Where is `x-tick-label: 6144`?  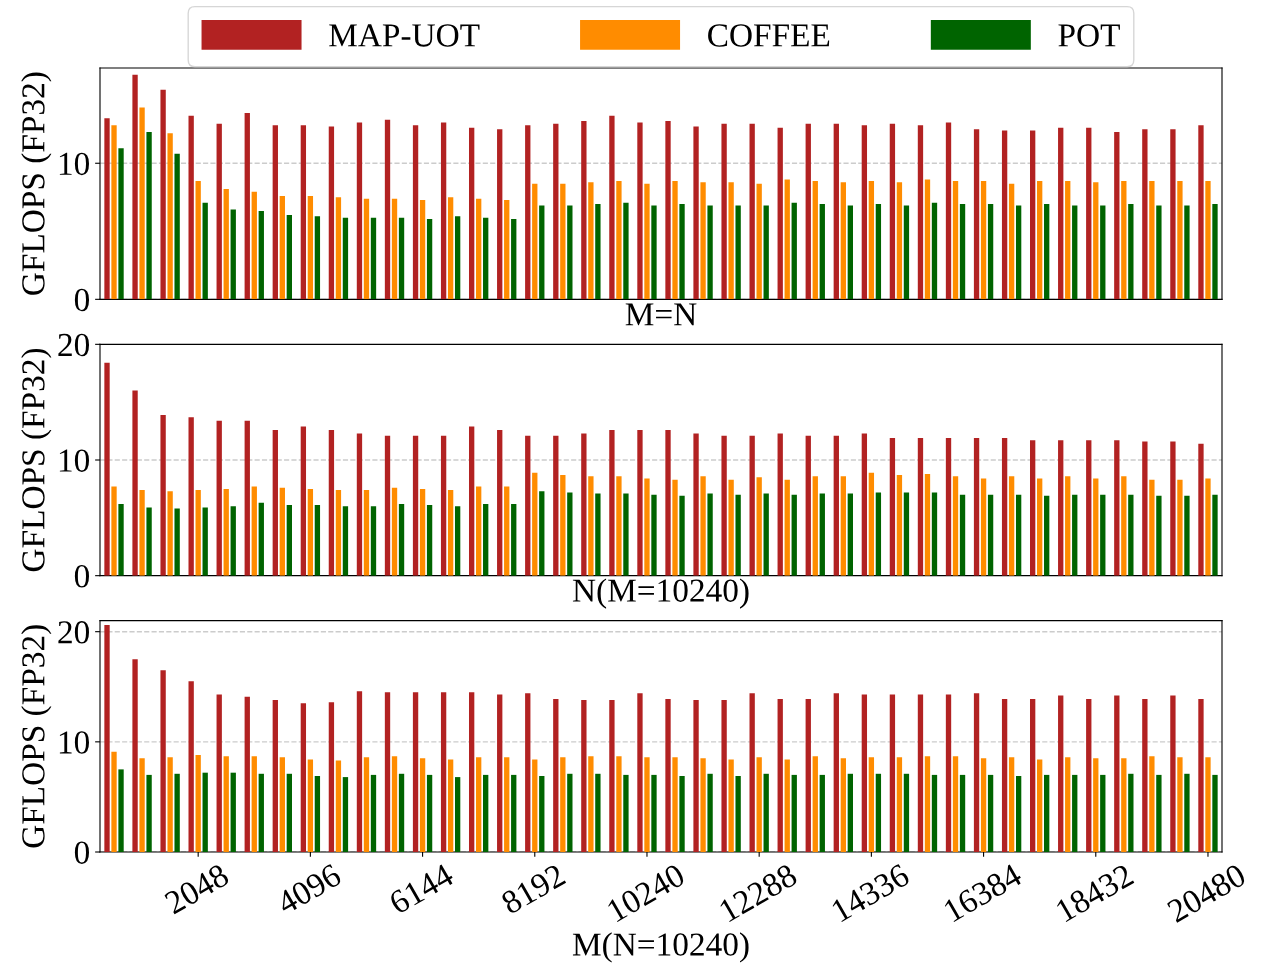 x-tick-label: 6144 is located at coordinates (421, 888).